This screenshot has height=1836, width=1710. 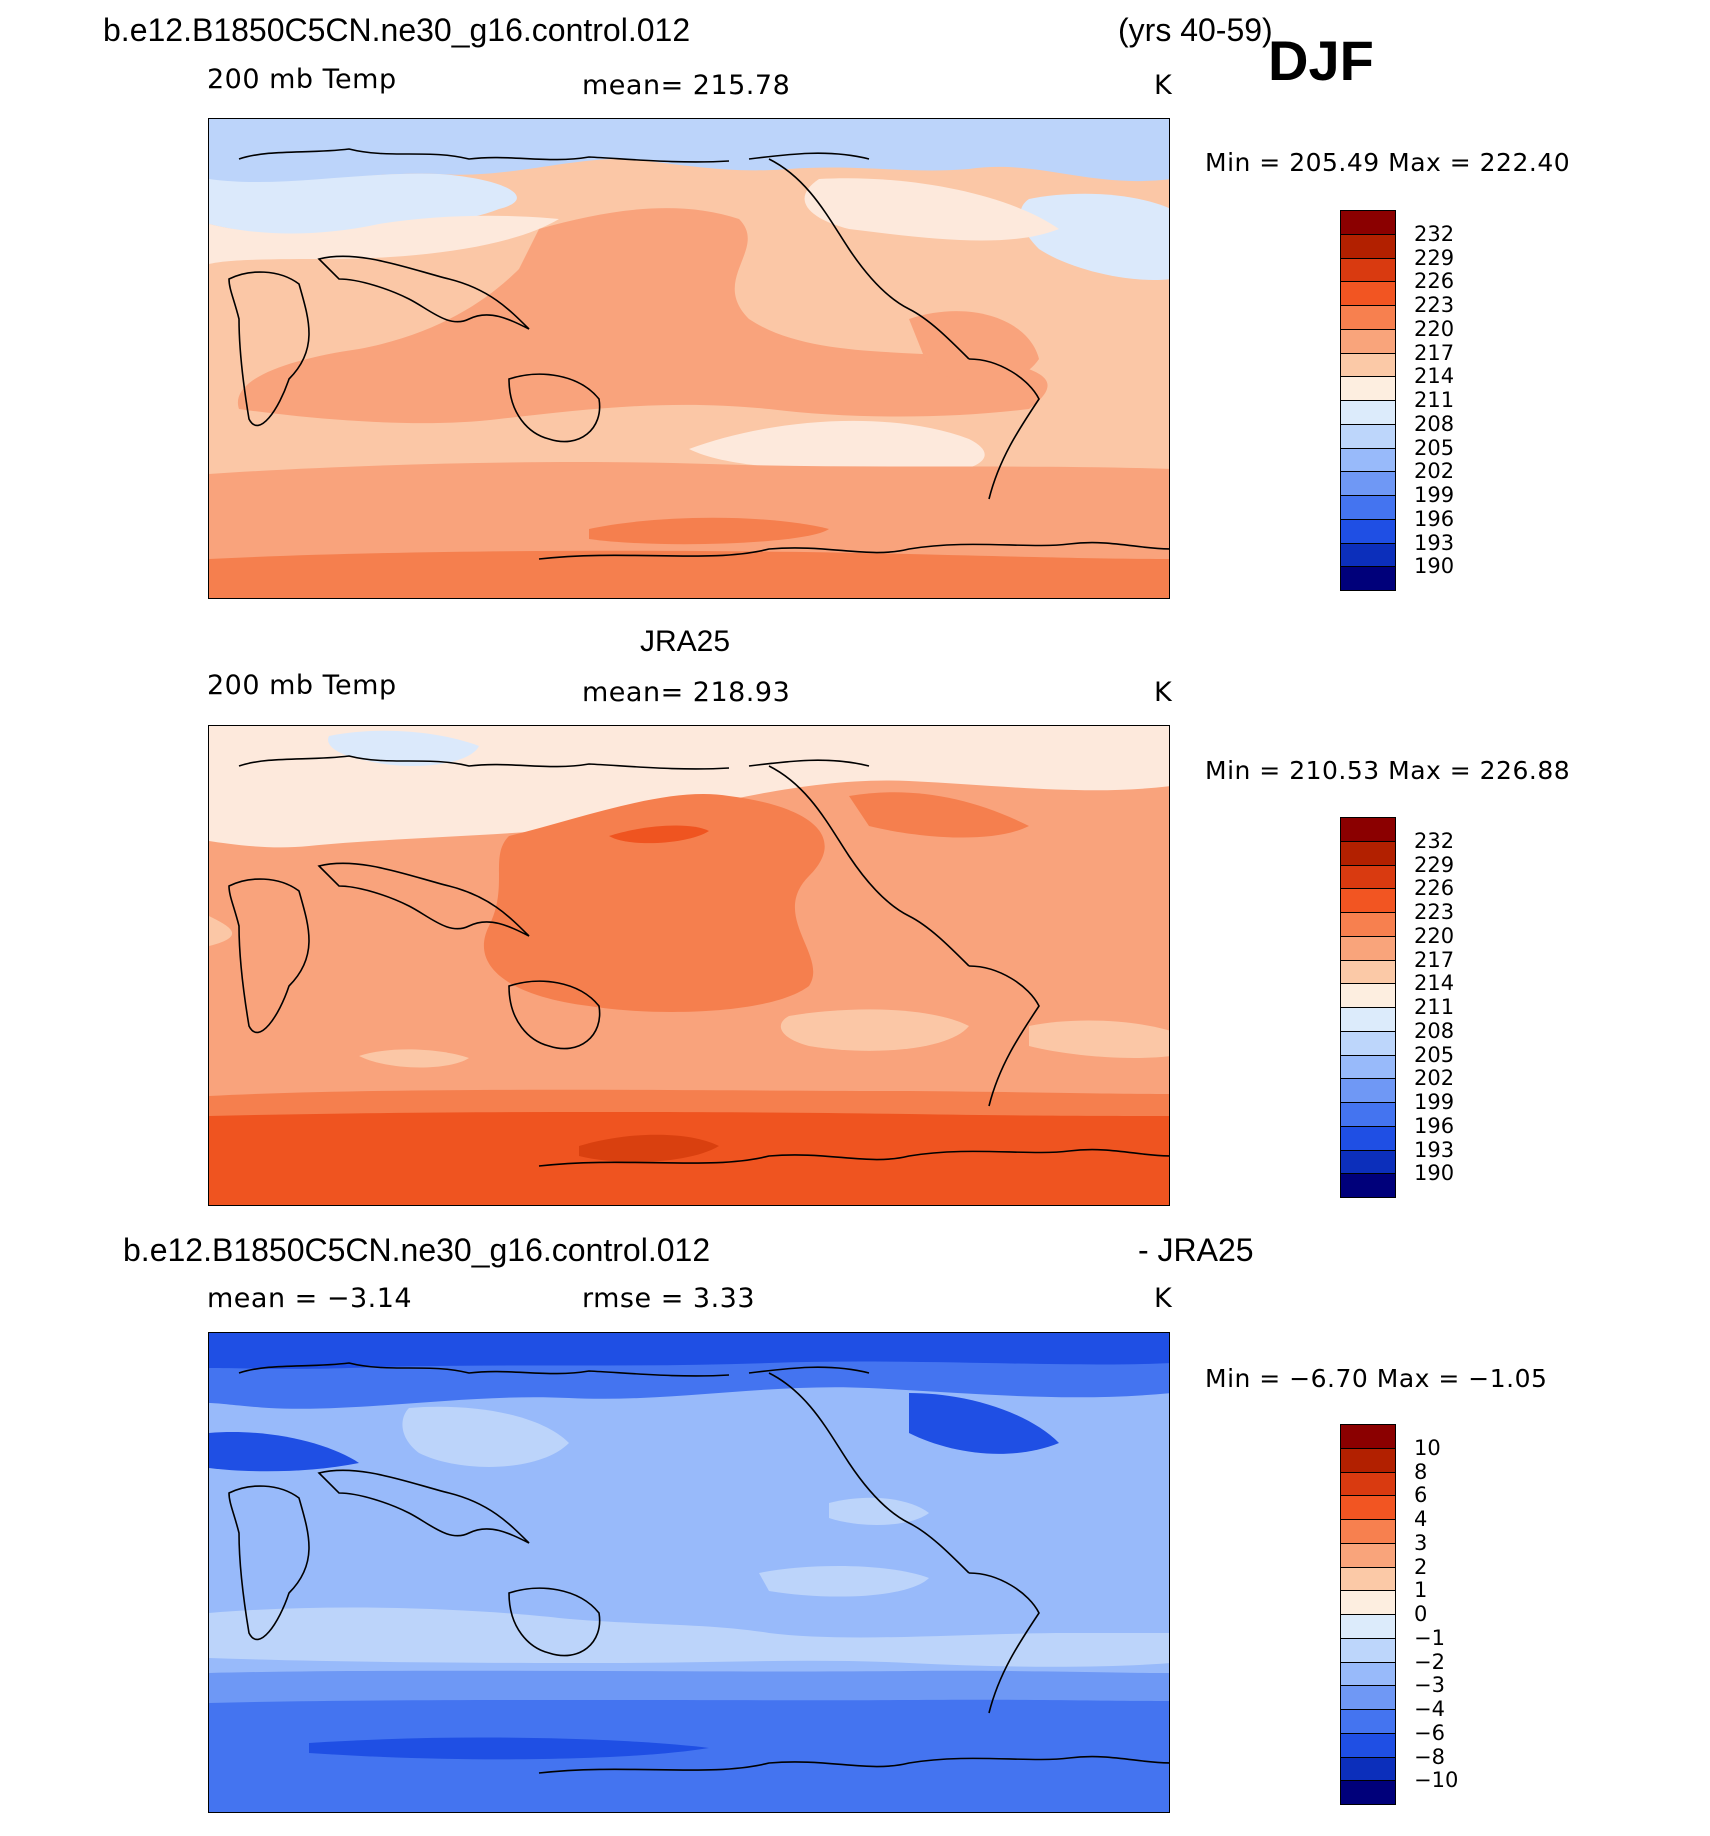 I want to click on panel3-header-left: b.e12.B1850C5CN.ne30_g16.control.012, so click(x=417, y=1250).